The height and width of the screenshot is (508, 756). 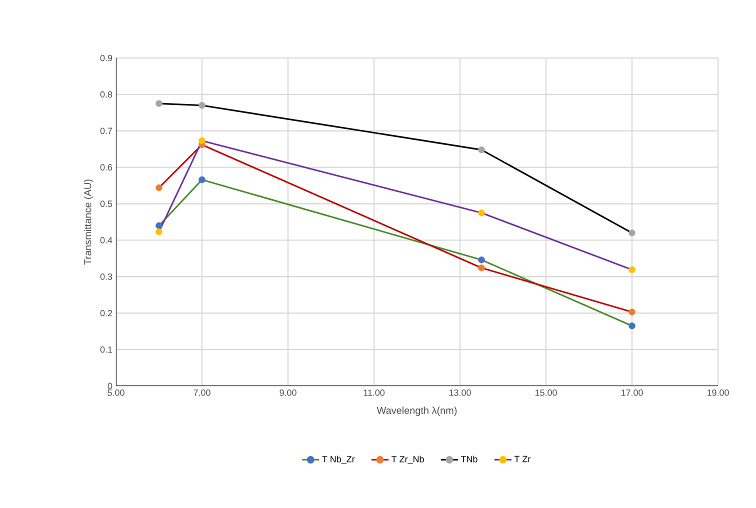 I want to click on y-tick-label: 0.4, so click(x=106, y=240).